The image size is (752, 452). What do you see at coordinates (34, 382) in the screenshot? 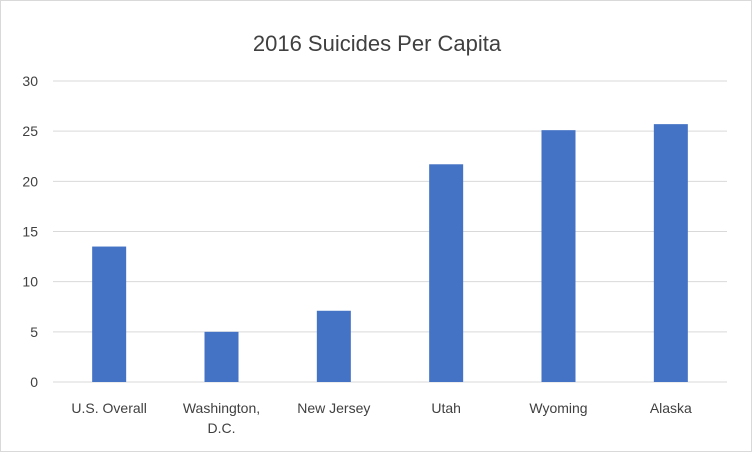
I see `y-tick-label: 0` at bounding box center [34, 382].